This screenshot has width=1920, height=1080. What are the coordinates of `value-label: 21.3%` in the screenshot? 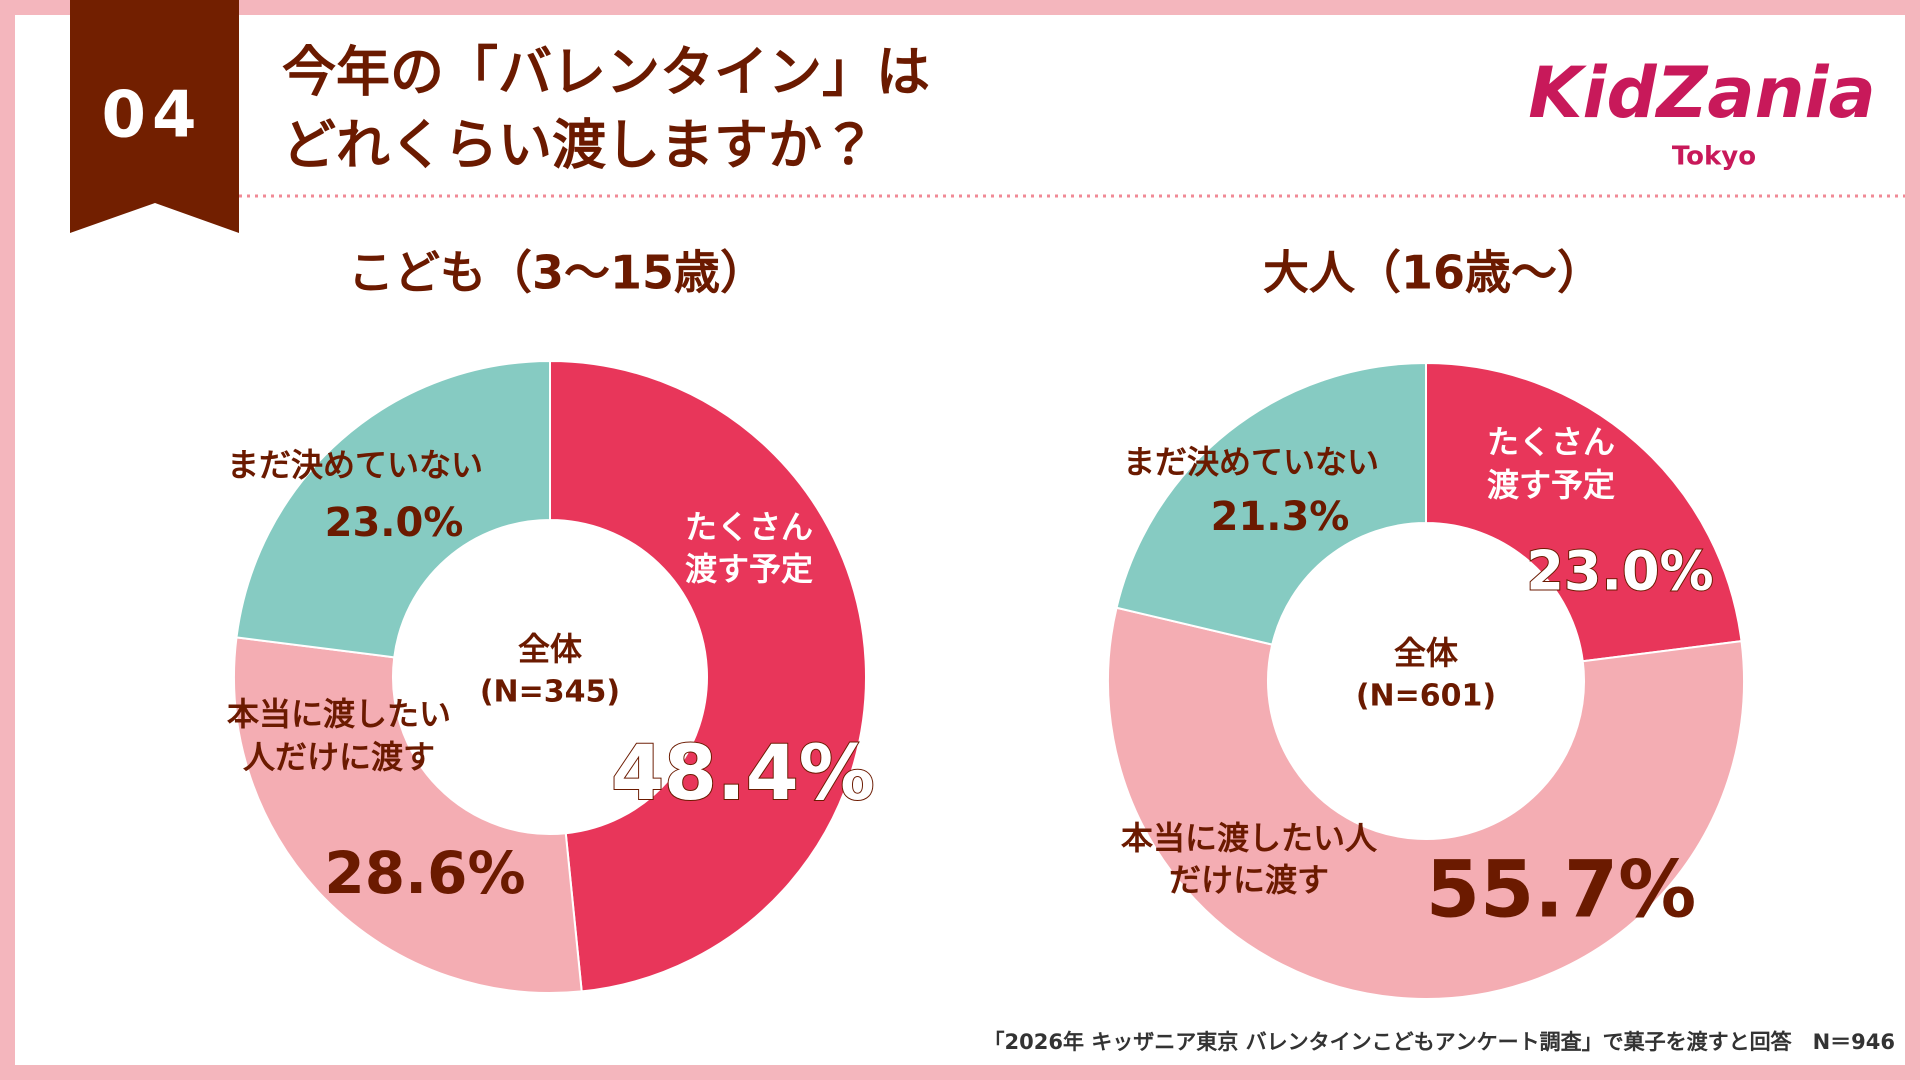 It's located at (1280, 517).